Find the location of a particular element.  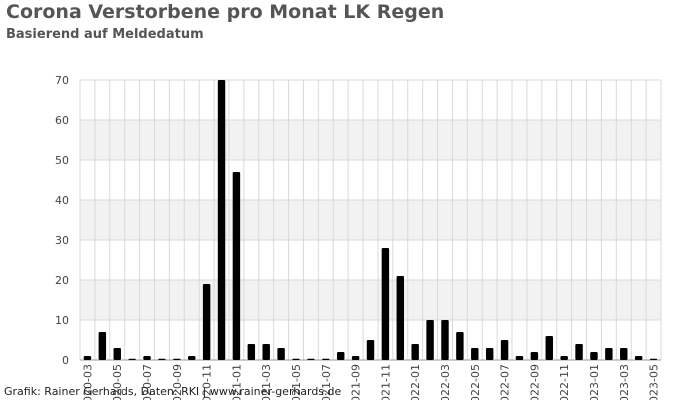

y-tick-label: 60 is located at coordinates (62, 120).